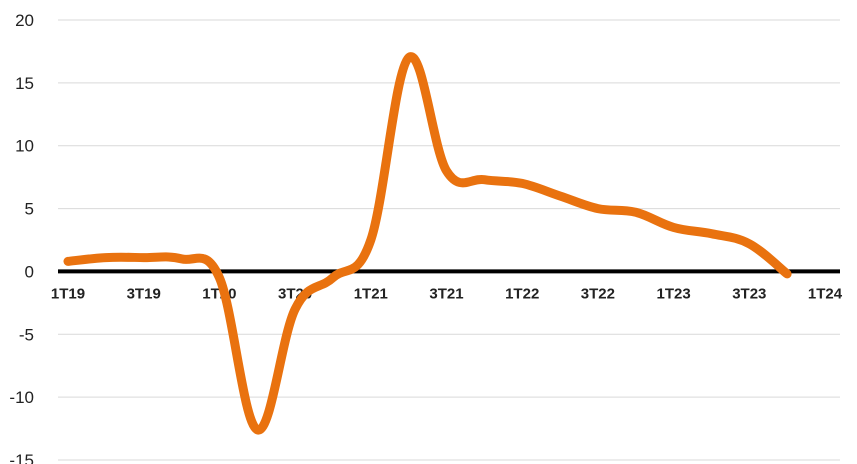 This screenshot has width=857, height=464. Describe the element at coordinates (21, 457) in the screenshot. I see `y-tick-label: -15` at that location.